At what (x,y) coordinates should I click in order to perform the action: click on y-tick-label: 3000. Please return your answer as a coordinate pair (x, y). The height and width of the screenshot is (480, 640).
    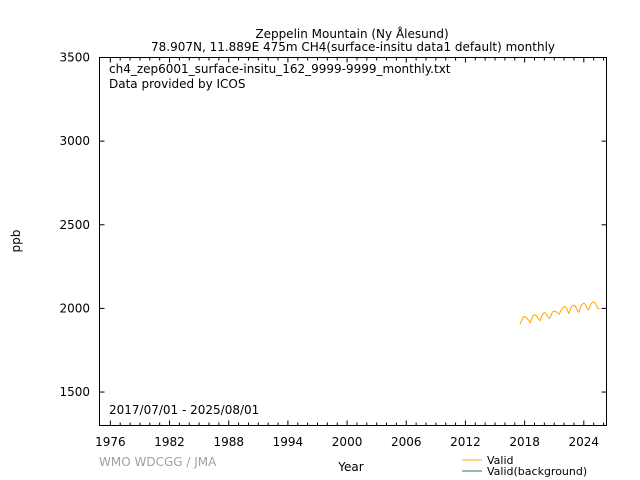
    Looking at the image, I should click on (74, 141).